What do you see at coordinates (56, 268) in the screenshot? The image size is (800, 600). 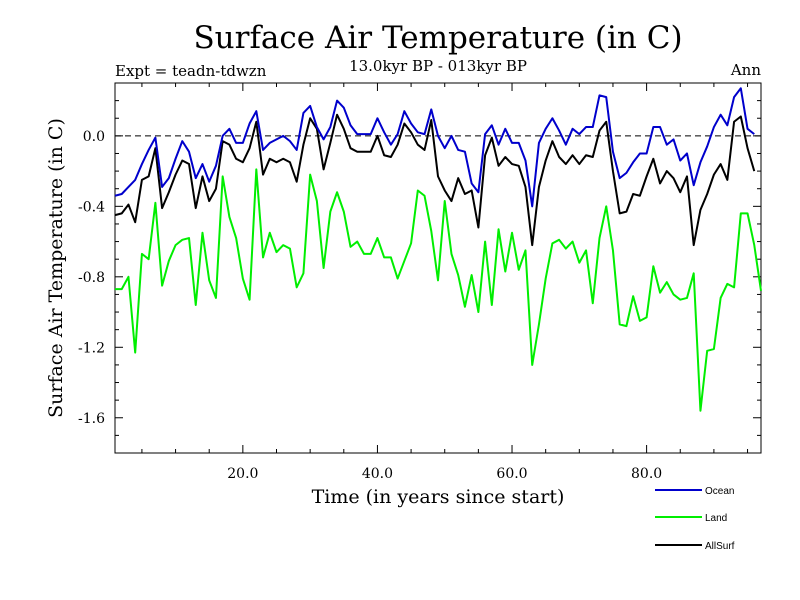 I see `y-axis-label: Surface Air Temperature (in C)` at bounding box center [56, 268].